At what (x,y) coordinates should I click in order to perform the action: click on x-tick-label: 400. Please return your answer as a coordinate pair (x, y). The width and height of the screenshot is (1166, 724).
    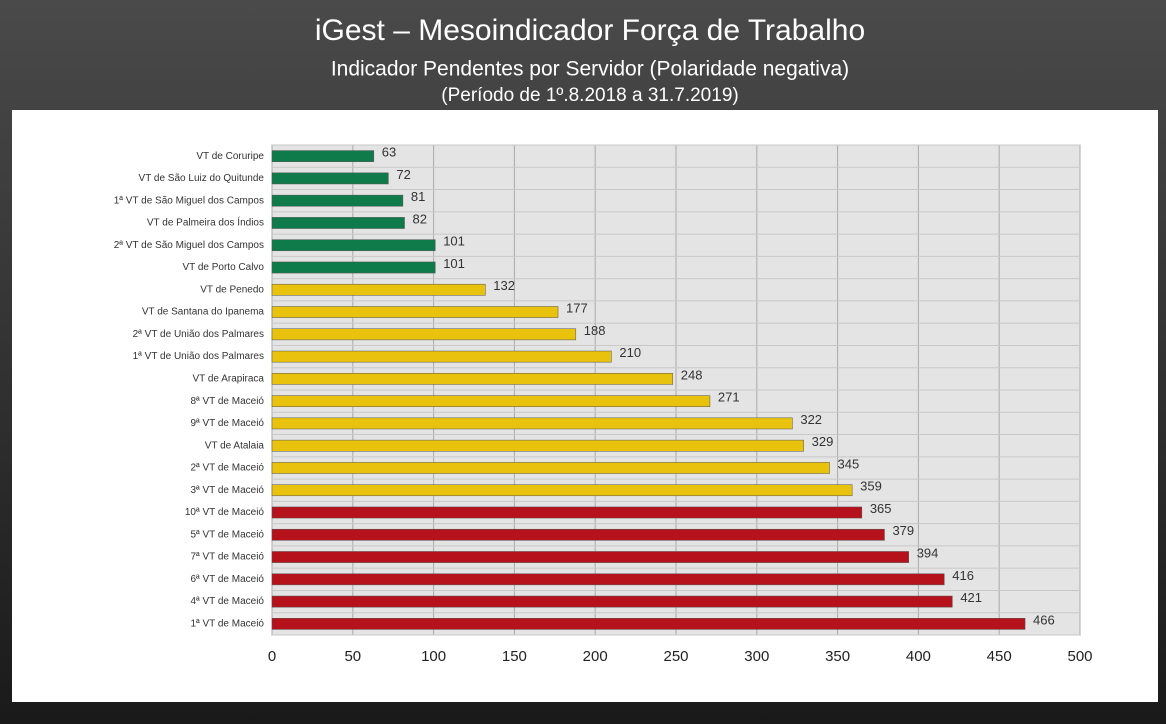
    Looking at the image, I should click on (918, 656).